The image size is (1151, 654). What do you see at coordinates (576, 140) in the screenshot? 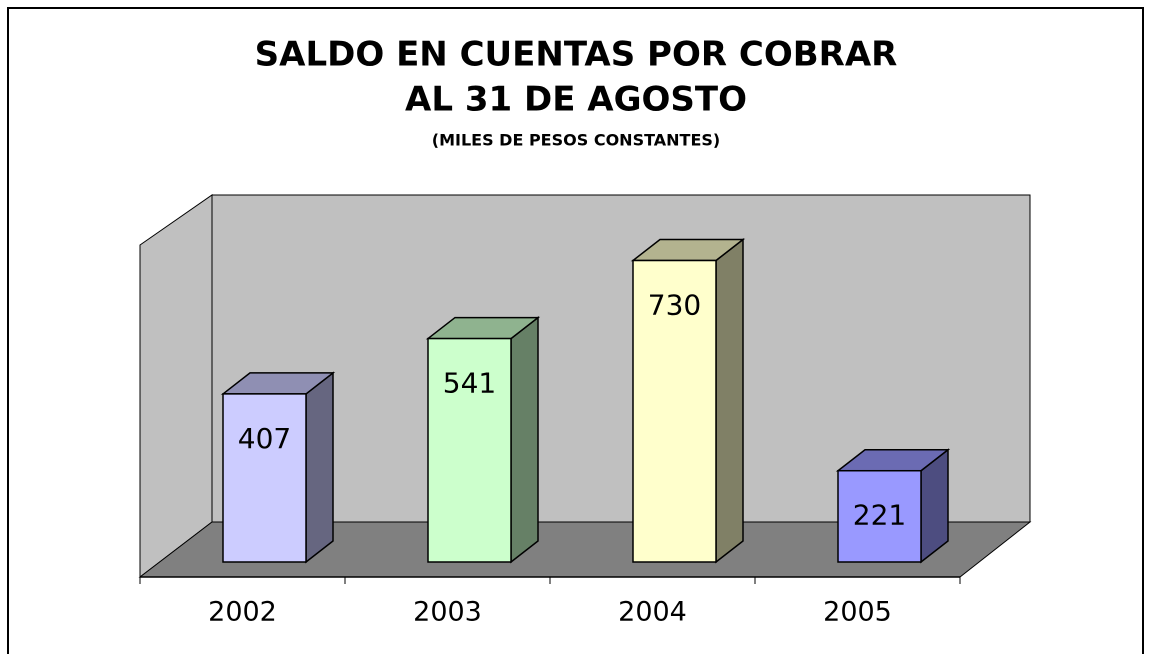
I see `chart-subtitle: (MILES DE PESOS CONSTANTES)` at bounding box center [576, 140].